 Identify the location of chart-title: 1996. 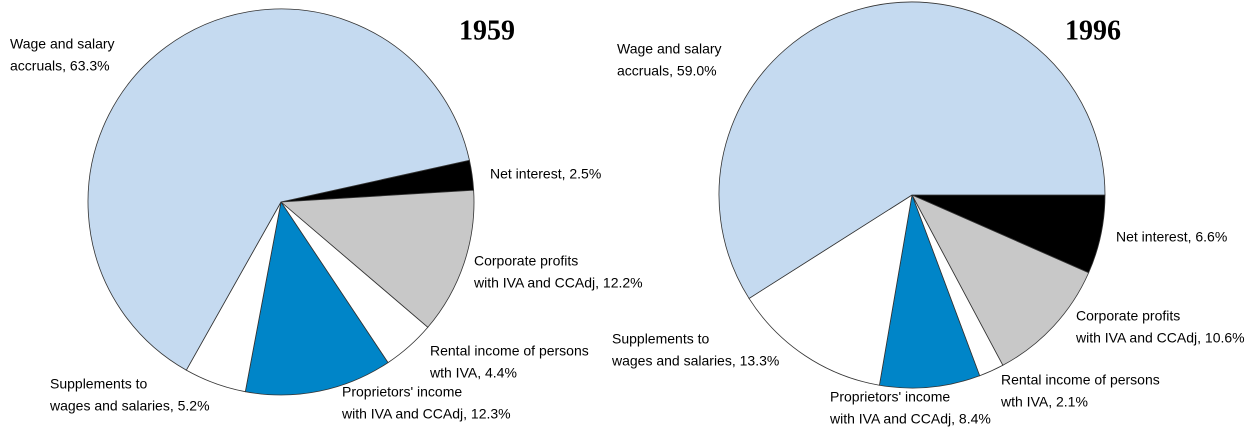
(1093, 30).